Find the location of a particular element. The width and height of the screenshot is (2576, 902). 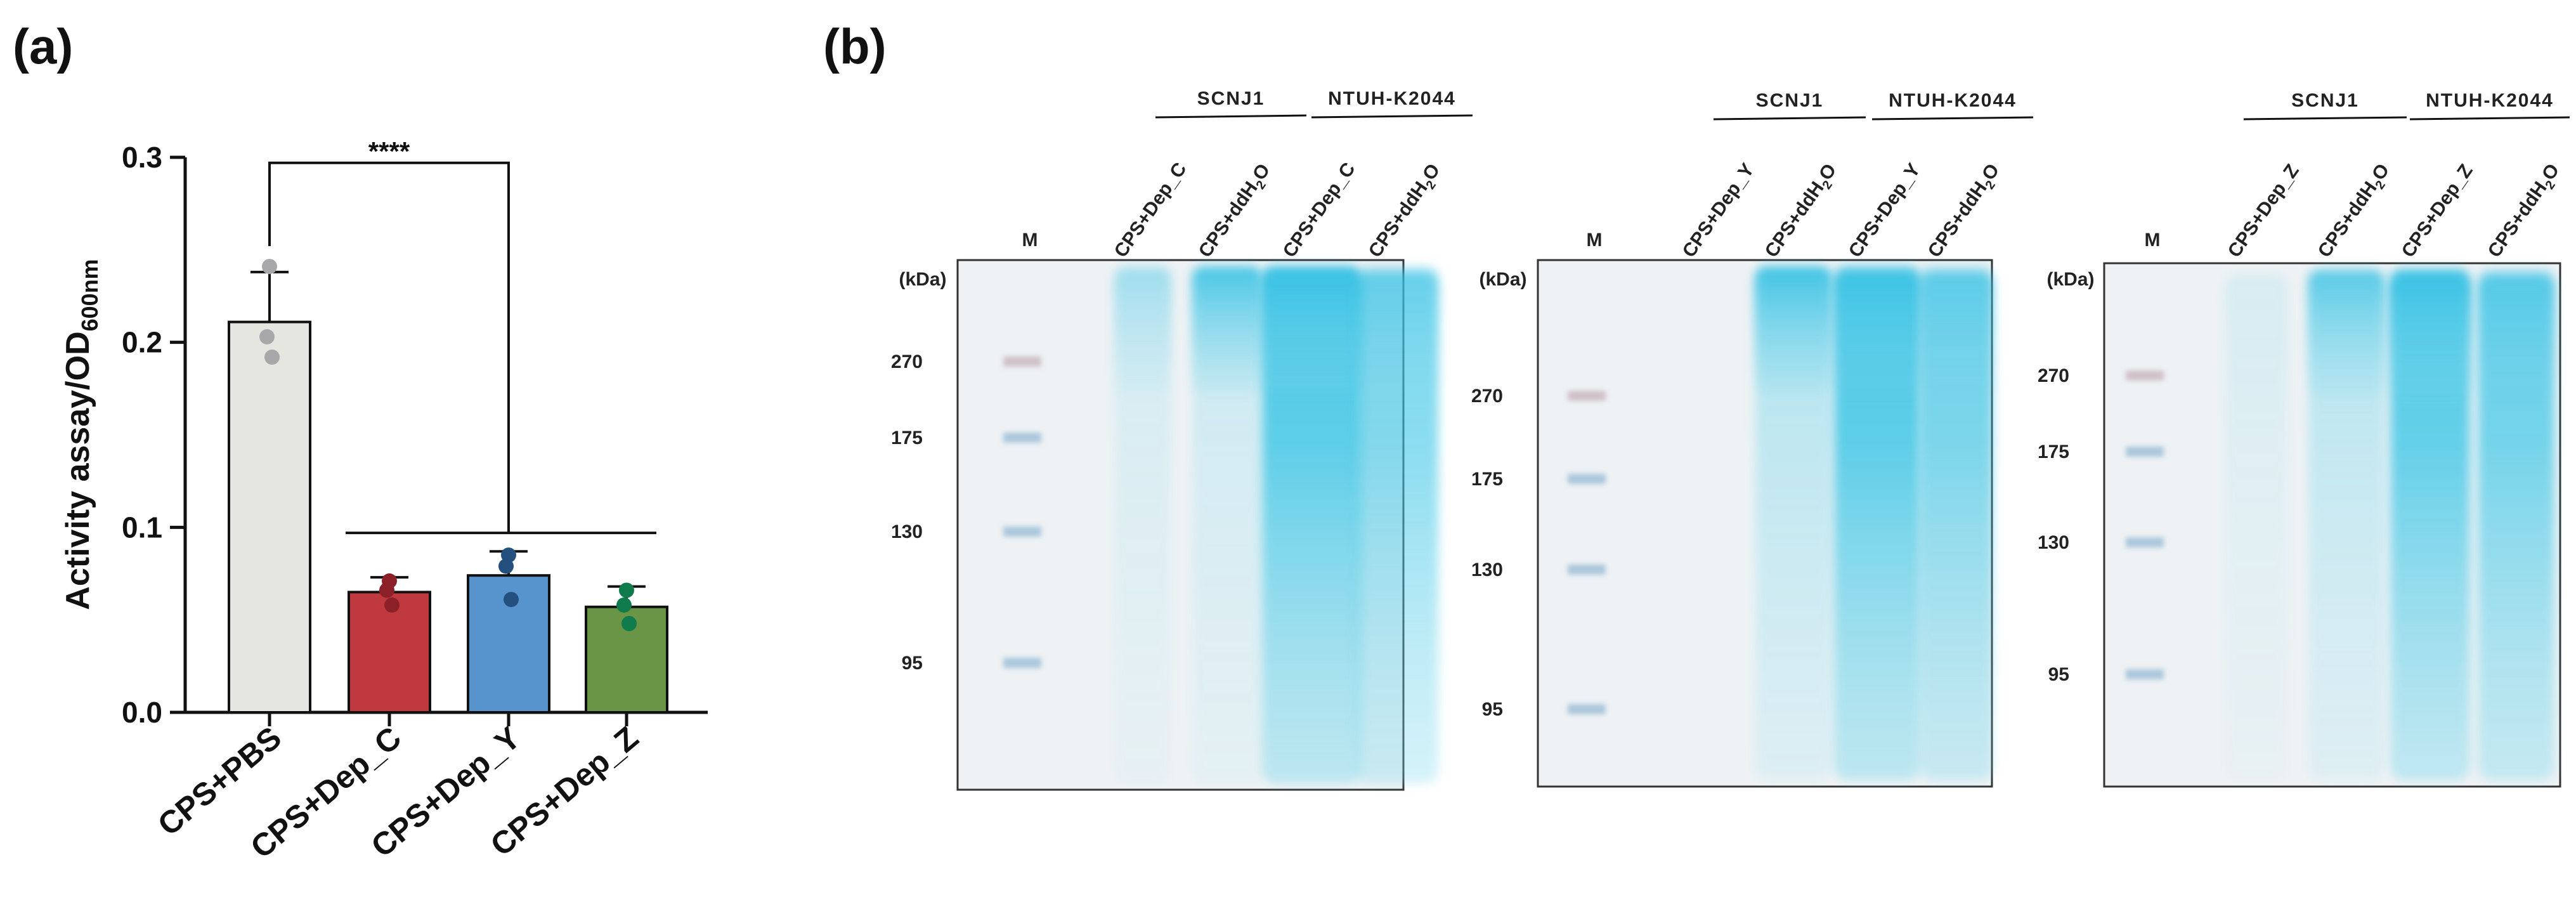

unit-label: (kDa) is located at coordinates (1503, 279).